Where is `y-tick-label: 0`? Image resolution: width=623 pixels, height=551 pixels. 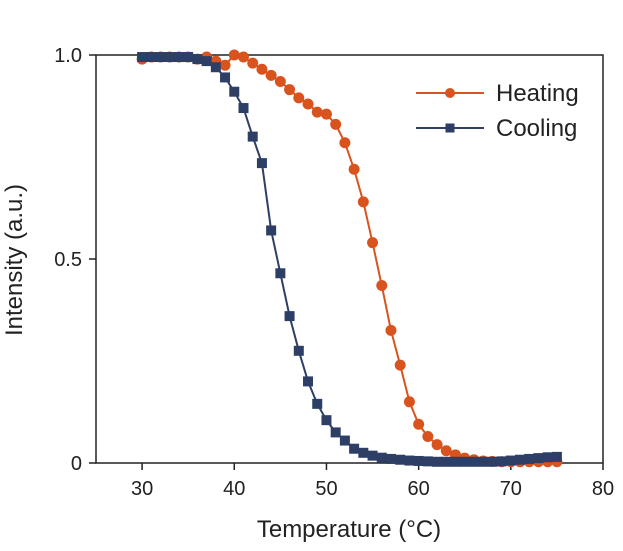
y-tick-label: 0 is located at coordinates (76, 464).